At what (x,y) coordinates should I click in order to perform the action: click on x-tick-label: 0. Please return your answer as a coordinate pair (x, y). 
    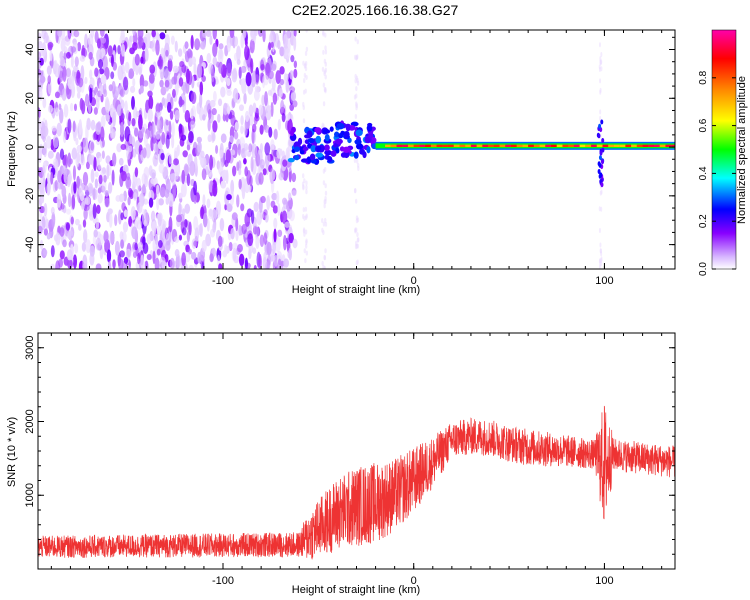
    Looking at the image, I should click on (414, 581).